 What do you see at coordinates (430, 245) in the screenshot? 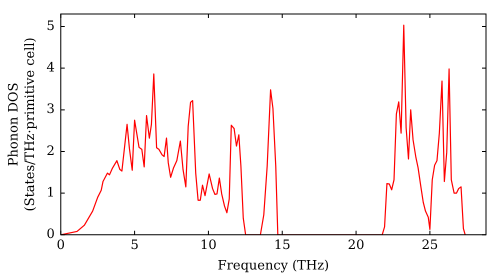
I see `x-tick-label: 25` at bounding box center [430, 245].